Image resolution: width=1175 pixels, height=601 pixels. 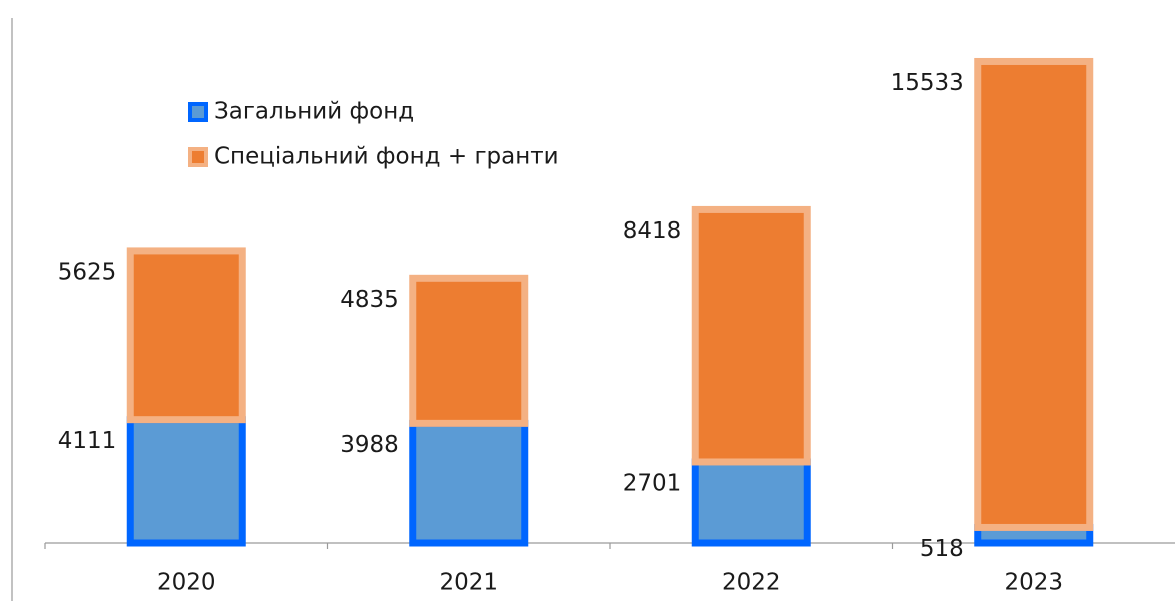 I want to click on data-label: 3988, so click(x=369, y=445).